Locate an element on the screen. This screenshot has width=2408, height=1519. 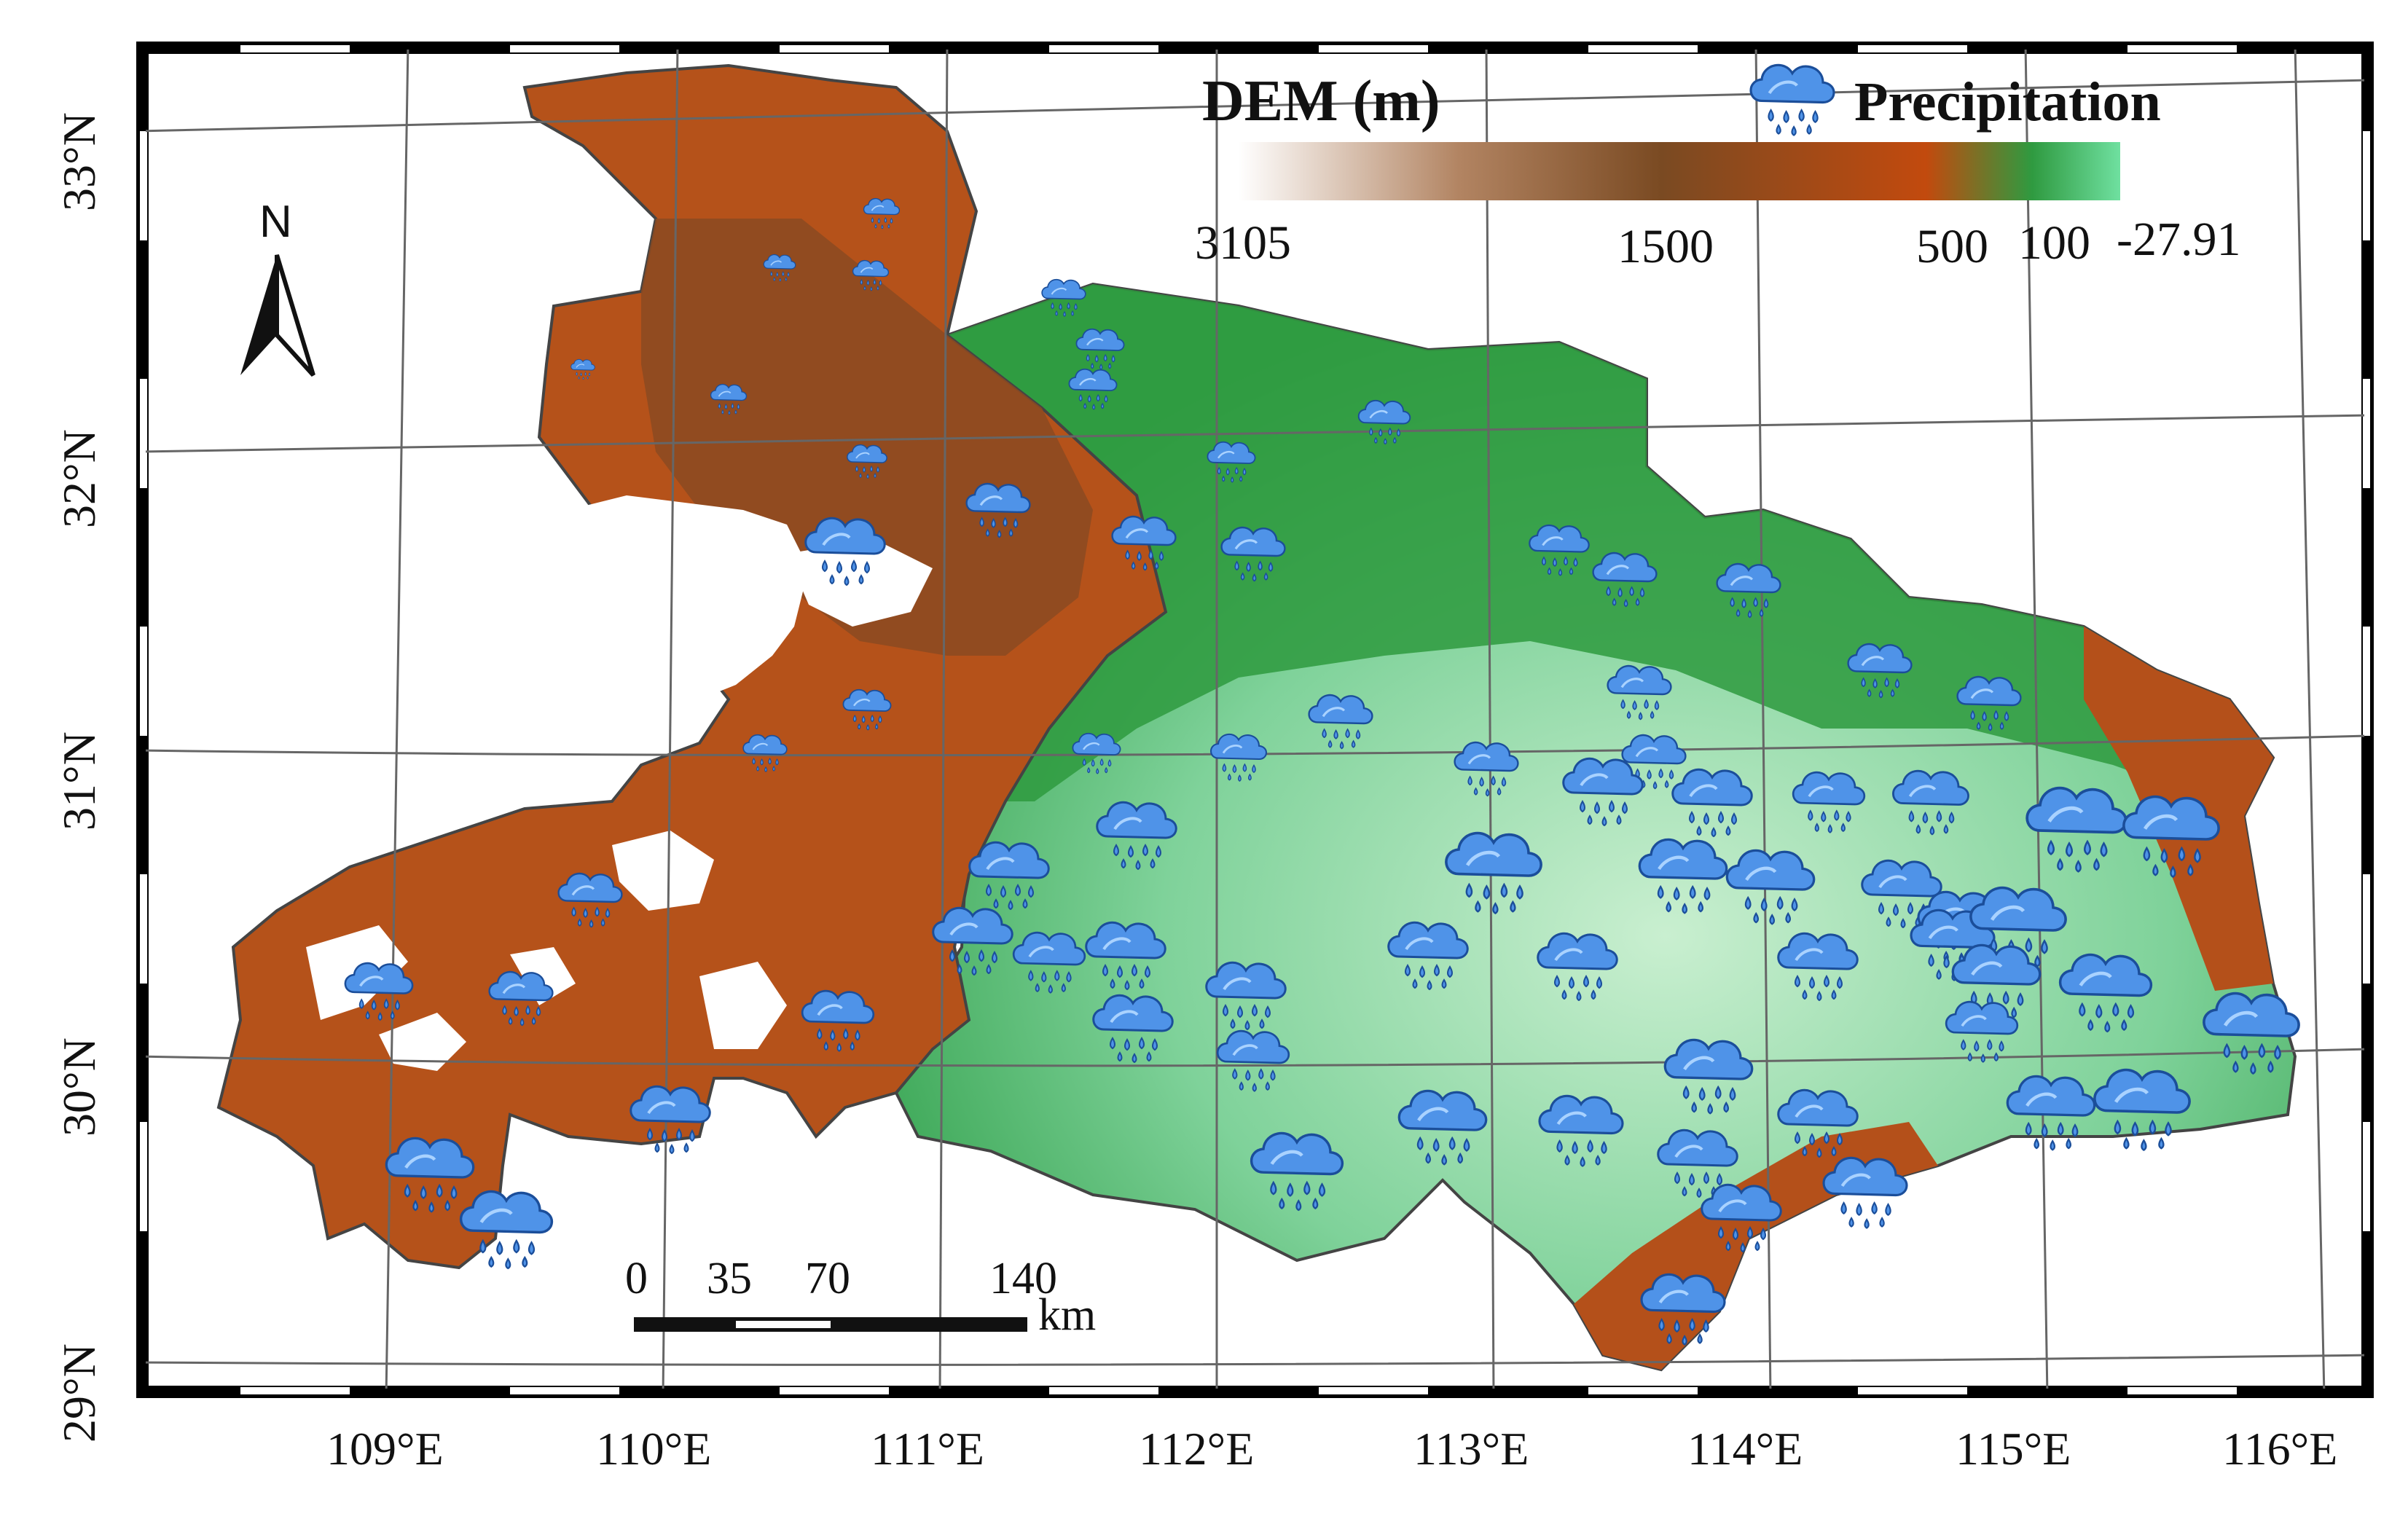
latitude-labels: 33°N 32°N 31°N 30°N 29°N is located at coordinates (79, 777).